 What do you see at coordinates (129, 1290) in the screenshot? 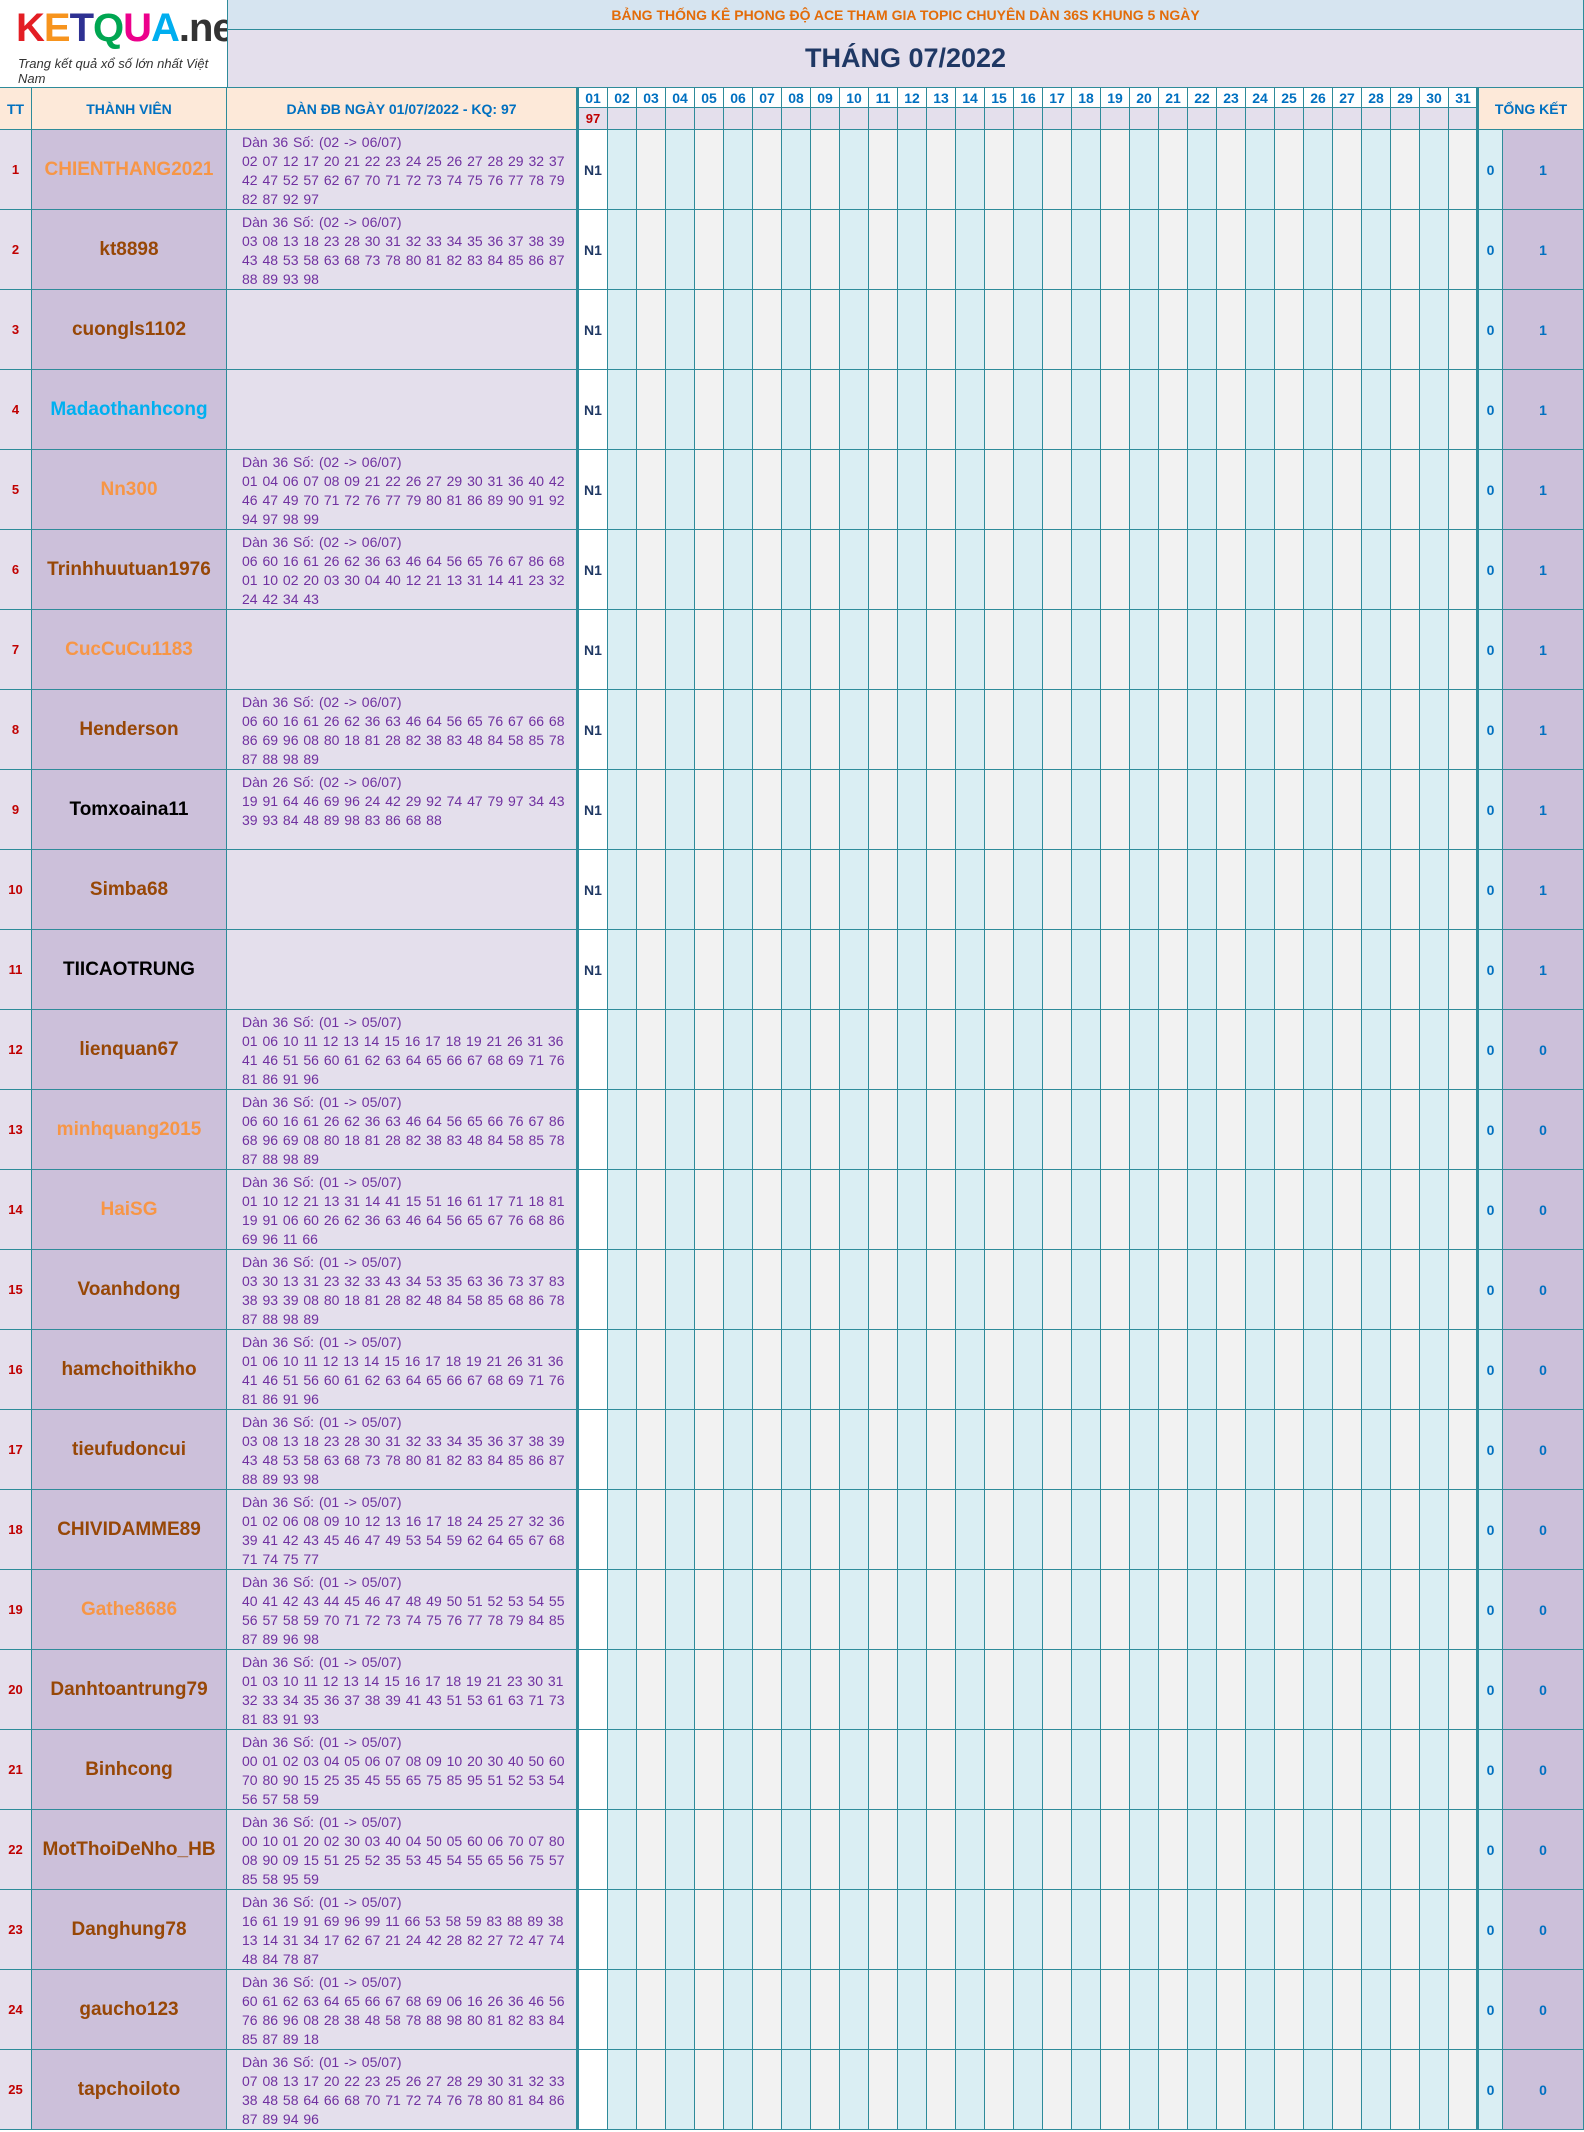
I see `member-name: Voanhdong` at bounding box center [129, 1290].